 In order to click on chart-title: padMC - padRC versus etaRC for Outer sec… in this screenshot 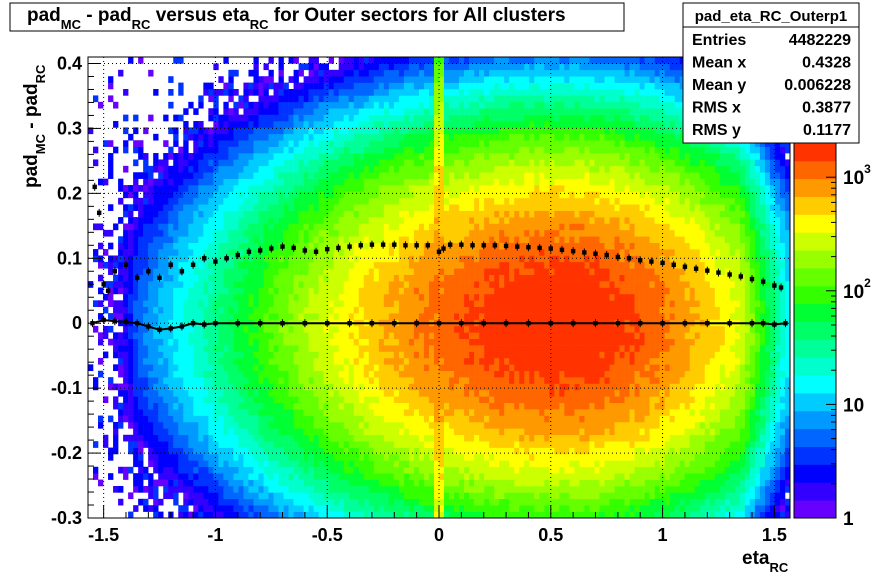, I will do `click(317, 17)`.